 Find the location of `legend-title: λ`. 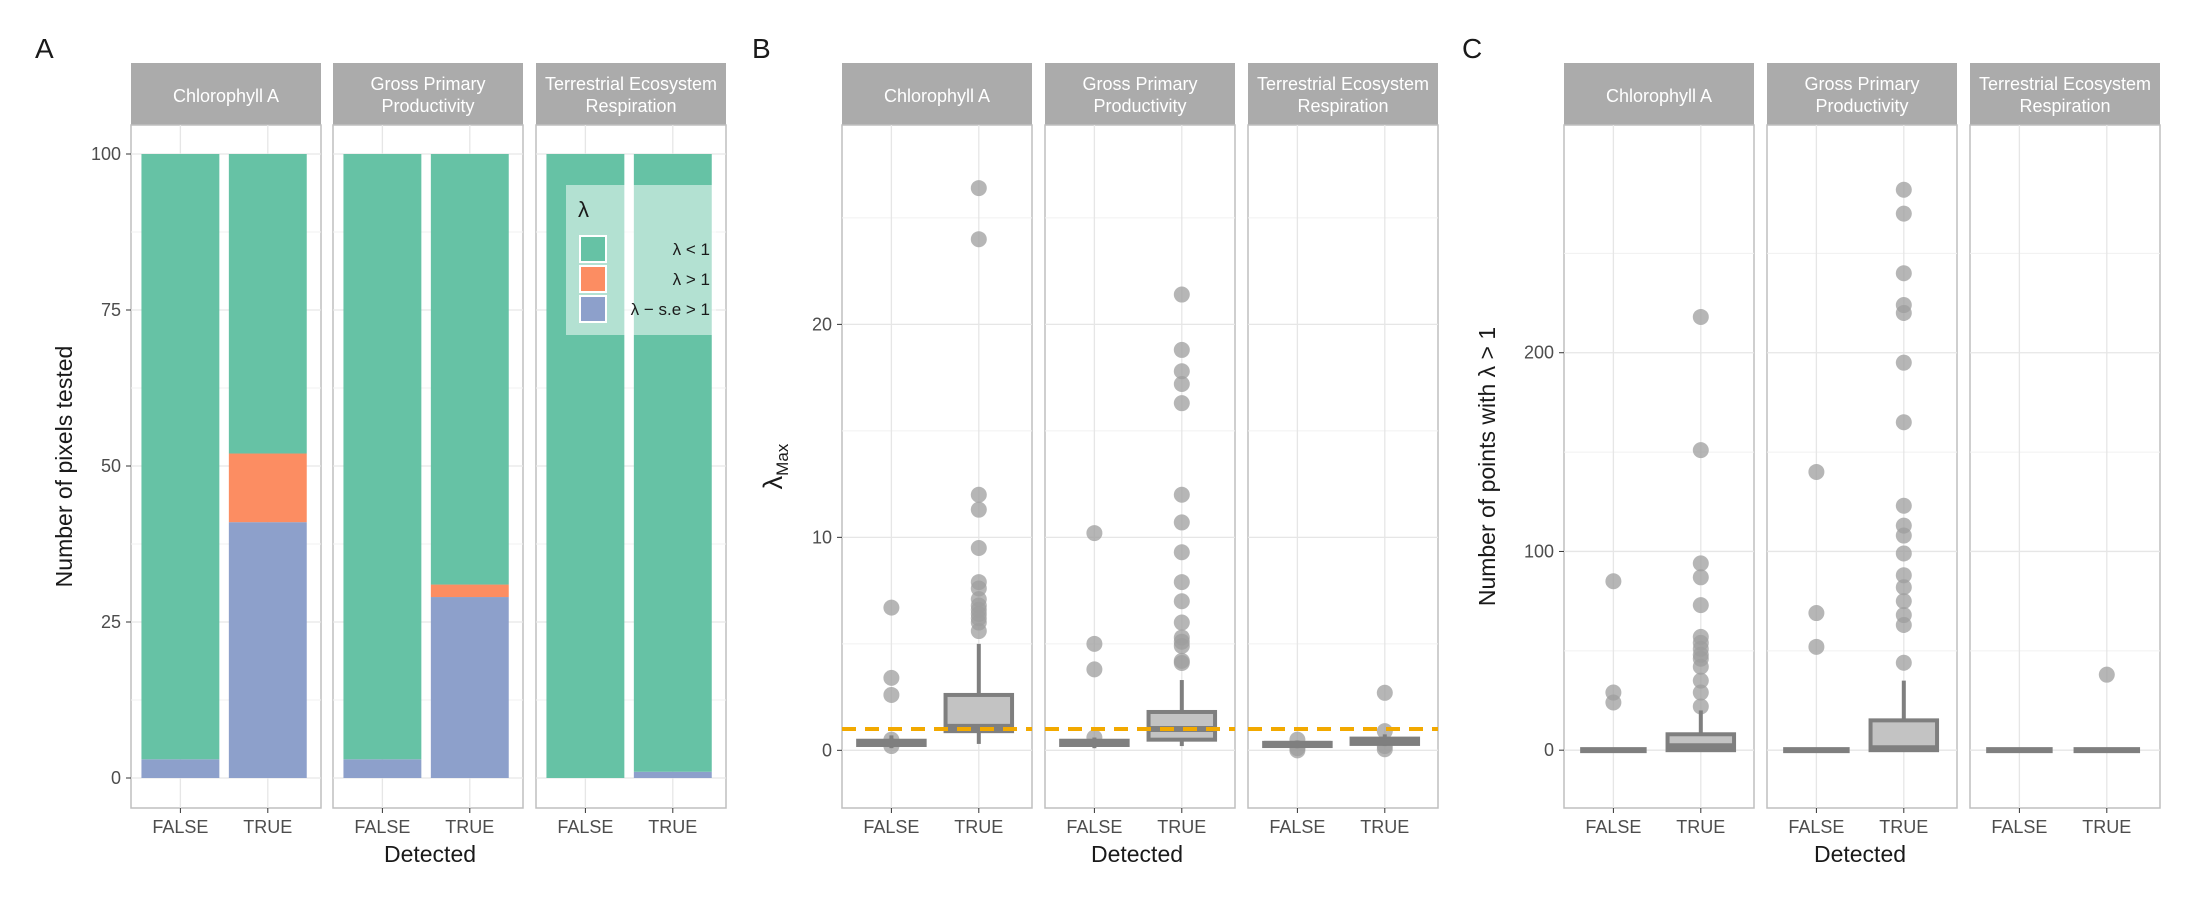

legend-title: λ is located at coordinates (583, 209).